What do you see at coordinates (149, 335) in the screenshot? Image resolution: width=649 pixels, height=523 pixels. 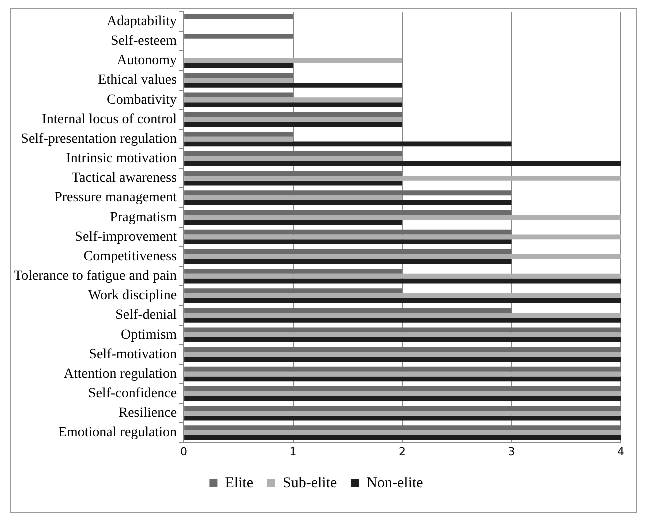 I see `y-tick-label: Optimism` at bounding box center [149, 335].